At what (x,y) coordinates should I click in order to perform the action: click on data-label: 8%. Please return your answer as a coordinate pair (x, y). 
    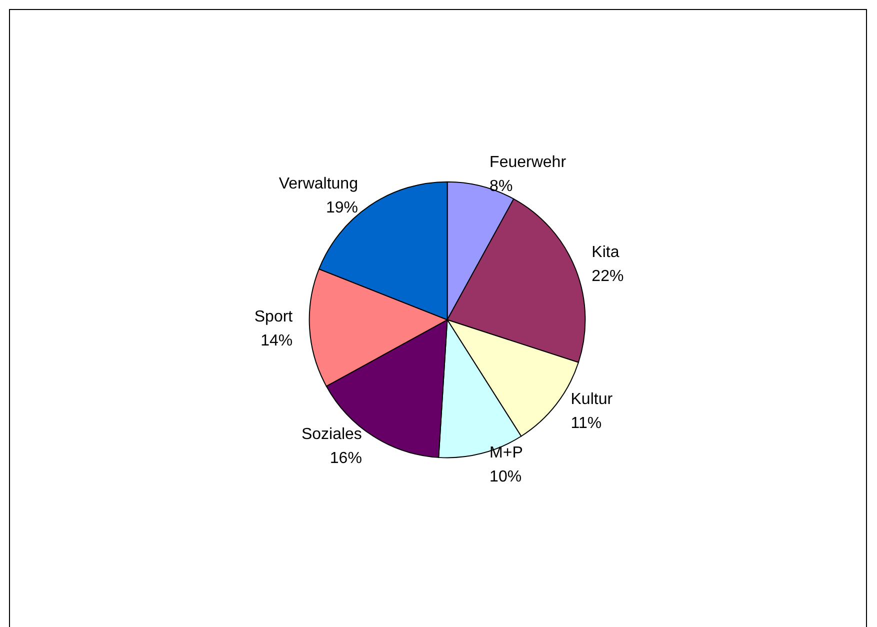
    Looking at the image, I should click on (501, 187).